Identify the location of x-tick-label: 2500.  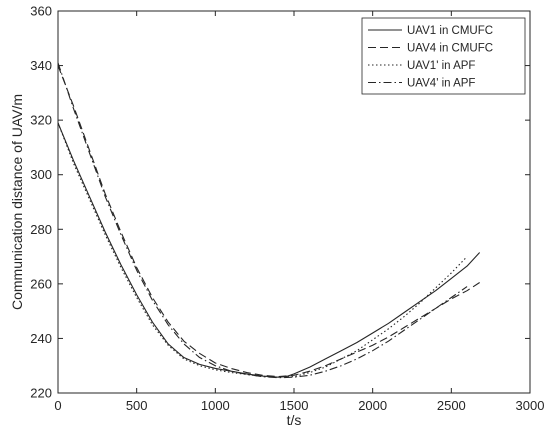
(451, 405).